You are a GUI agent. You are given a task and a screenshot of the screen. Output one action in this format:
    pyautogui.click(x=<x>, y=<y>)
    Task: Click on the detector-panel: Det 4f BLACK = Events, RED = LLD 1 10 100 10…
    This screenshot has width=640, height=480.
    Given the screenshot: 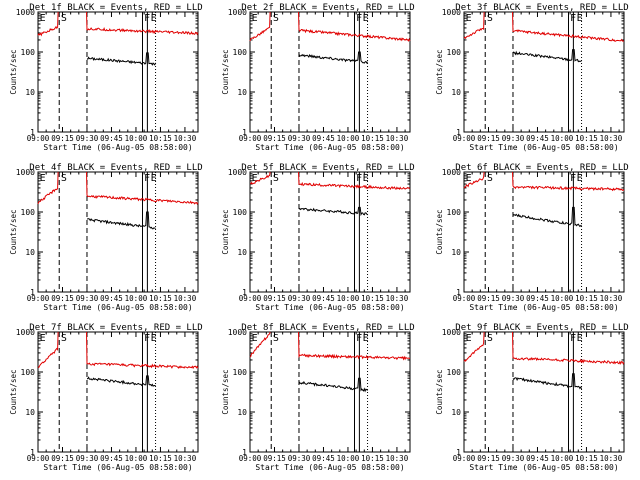 What is the action you would take?
    pyautogui.click(x=106, y=237)
    